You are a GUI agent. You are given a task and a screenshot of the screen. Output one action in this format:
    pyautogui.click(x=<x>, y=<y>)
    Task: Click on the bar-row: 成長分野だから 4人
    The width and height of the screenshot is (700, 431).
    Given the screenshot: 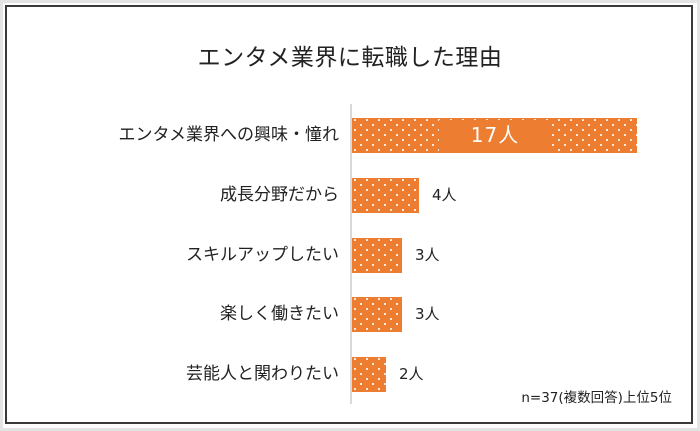 What is the action you would take?
    pyautogui.click(x=350, y=195)
    